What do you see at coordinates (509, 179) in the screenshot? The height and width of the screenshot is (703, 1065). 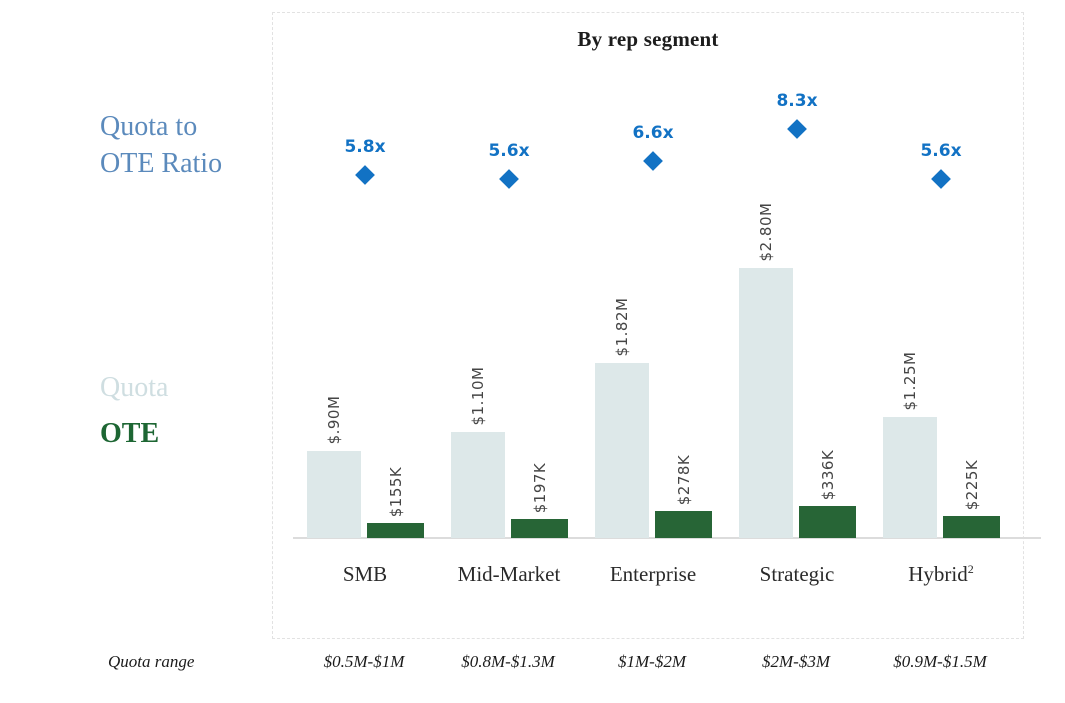 I see `ratio-diamond-mid-market` at bounding box center [509, 179].